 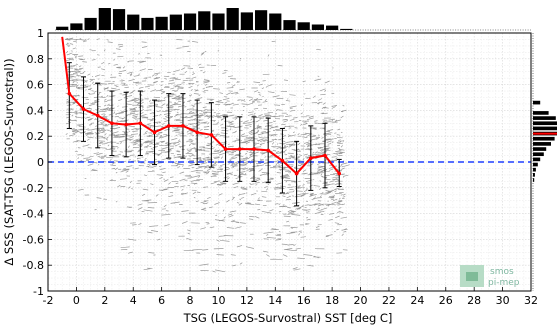 What do you see at coordinates (361, 300) in the screenshot?
I see `x-tick-label: 20` at bounding box center [361, 300].